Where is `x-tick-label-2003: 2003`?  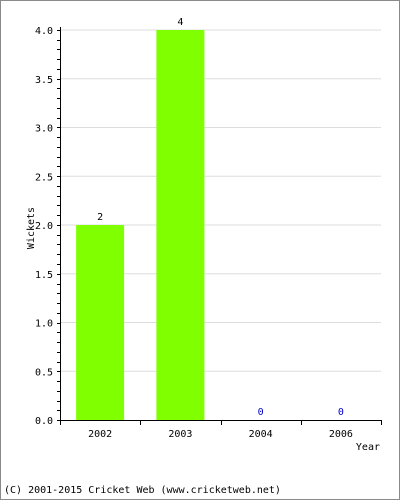 x-tick-label-2003: 2003 is located at coordinates (180, 434).